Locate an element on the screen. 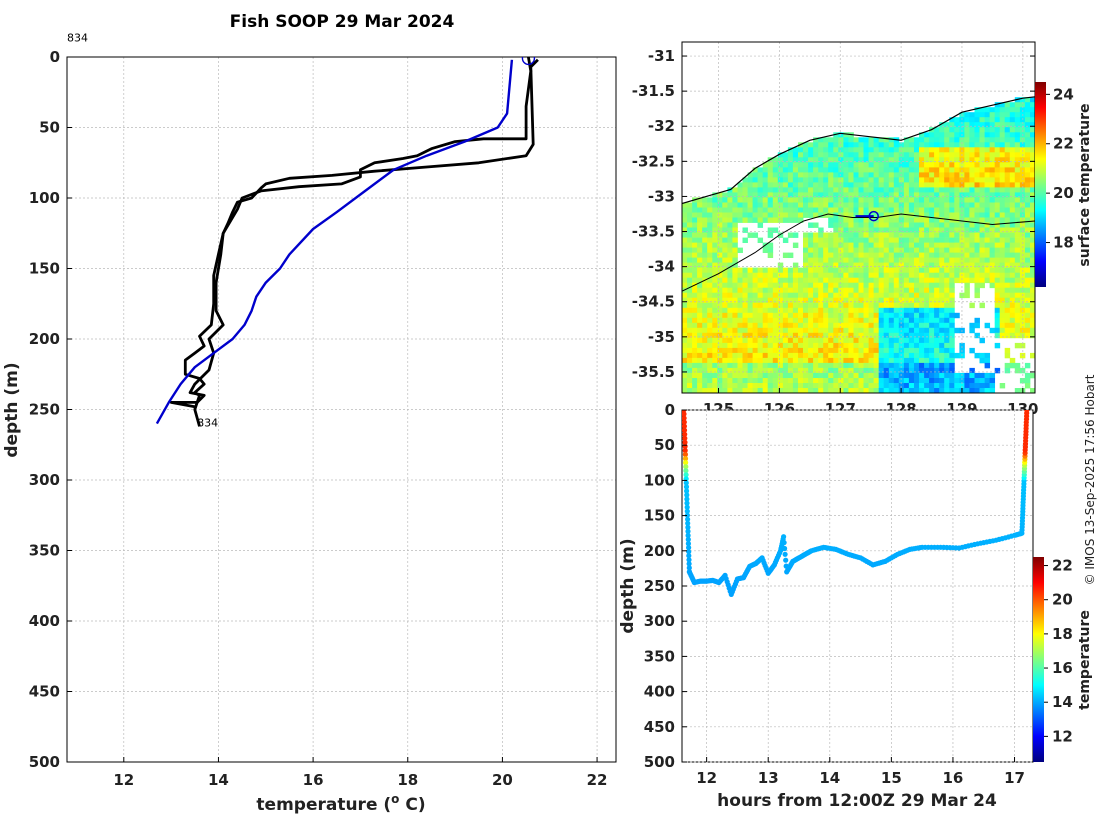 The image size is (1100, 820). timeseries-x-label: hours from 12:00Z 29 Mar 24 is located at coordinates (857, 801).